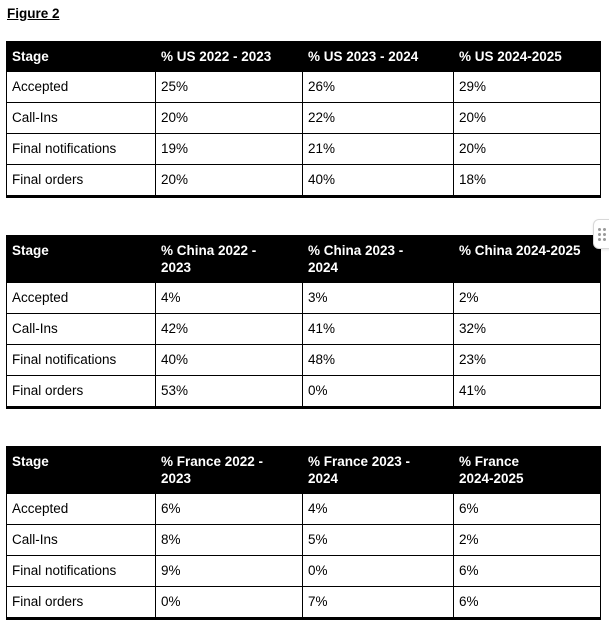 The width and height of the screenshot is (609, 642). What do you see at coordinates (229, 87) in the screenshot?
I see `value-cell: 25%` at bounding box center [229, 87].